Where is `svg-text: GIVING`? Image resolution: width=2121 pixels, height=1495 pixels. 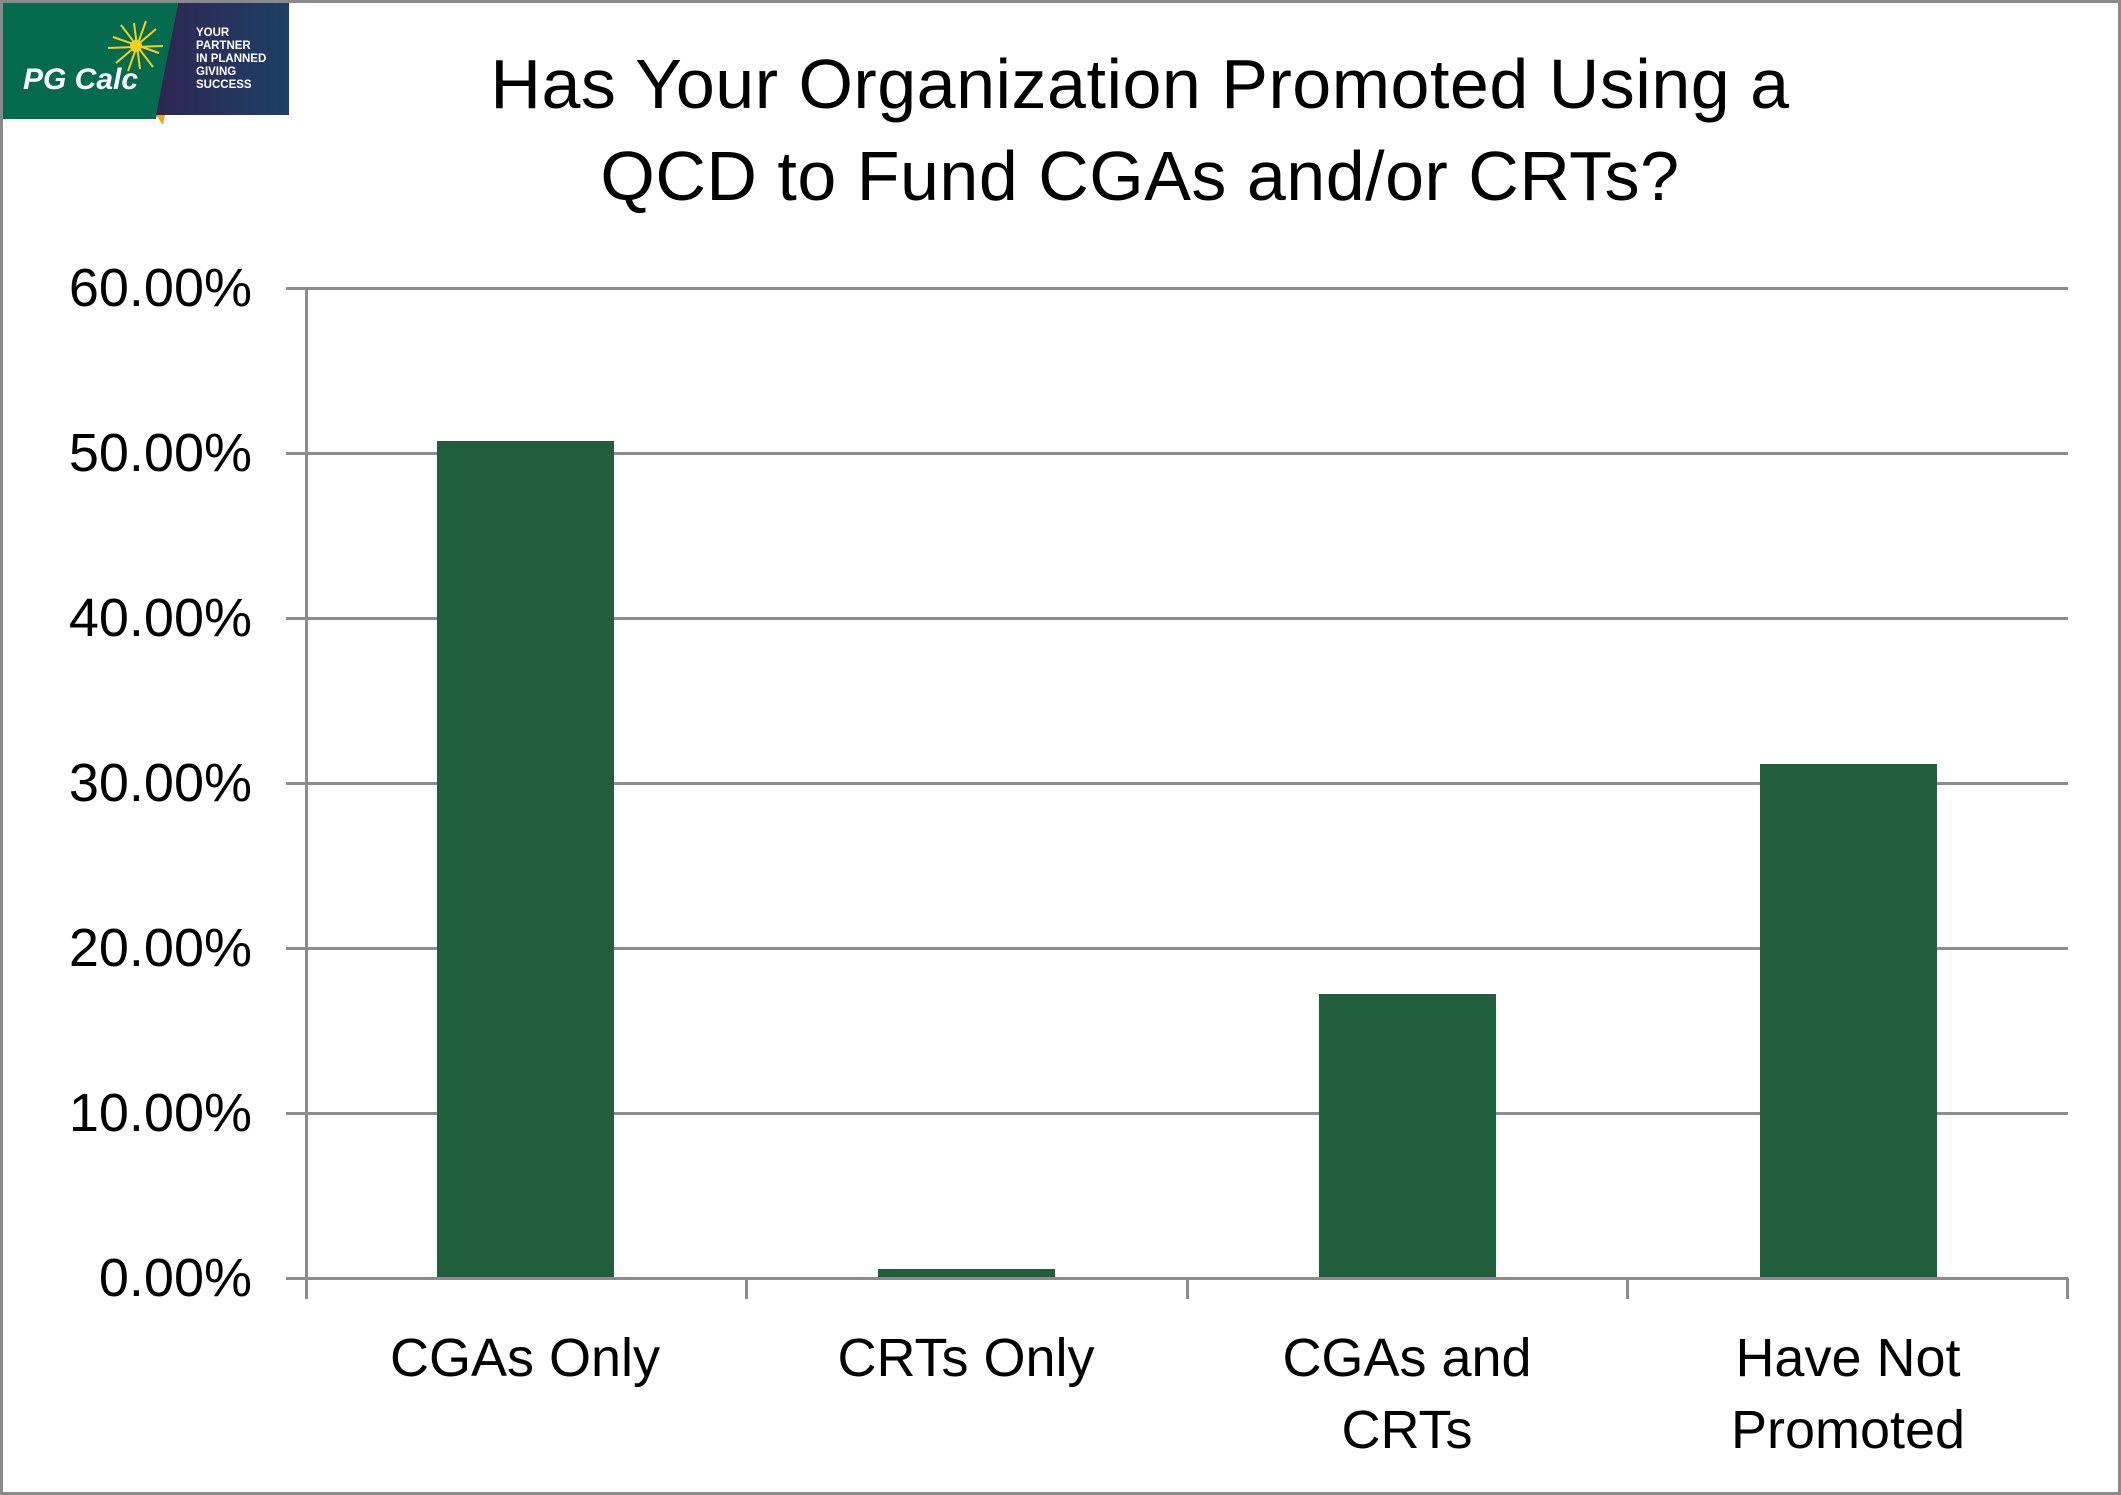 svg-text: GIVING is located at coordinates (216, 72).